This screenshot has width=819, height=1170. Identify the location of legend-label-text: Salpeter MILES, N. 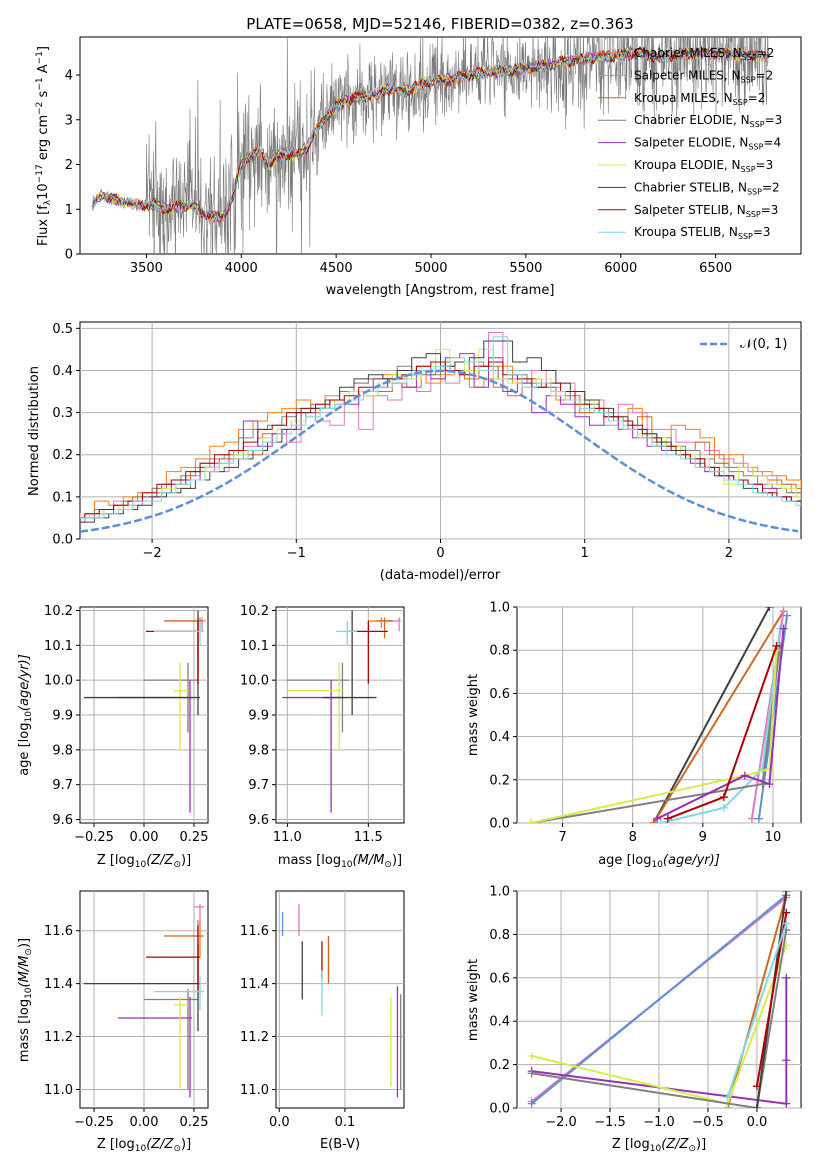
(687, 75).